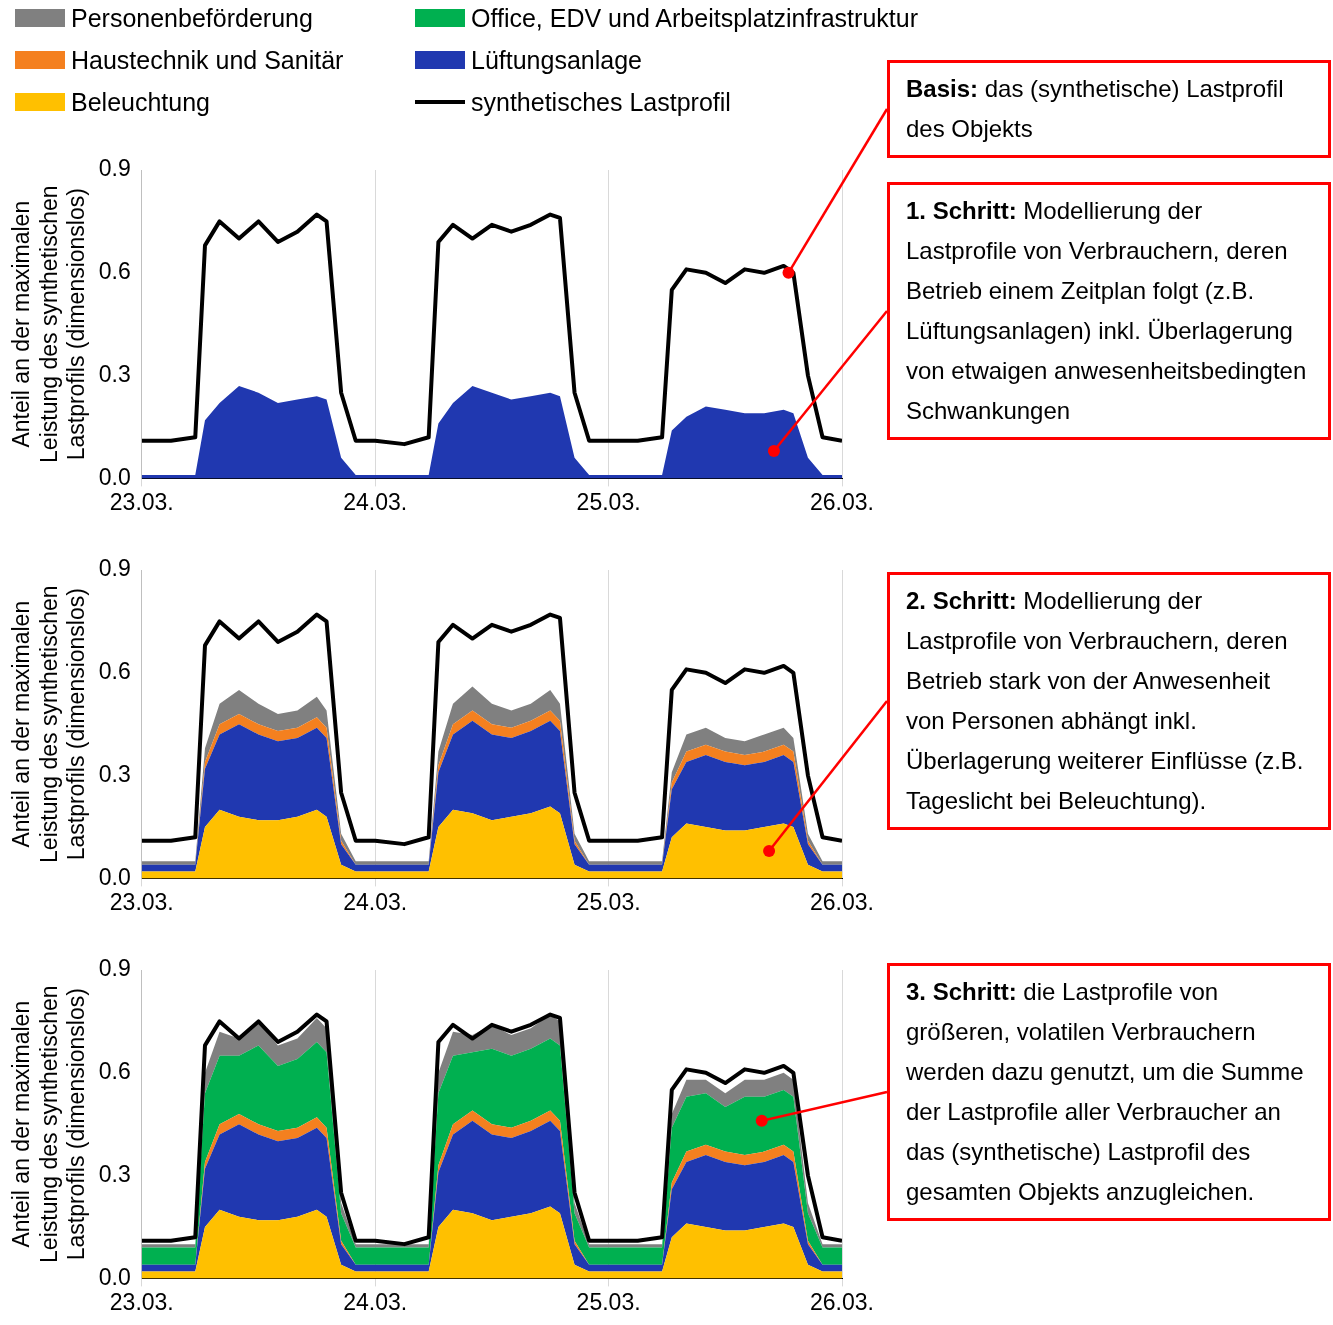 The width and height of the screenshot is (1333, 1325). What do you see at coordinates (141, 102) in the screenshot?
I see `legend-label: Beleuchtung` at bounding box center [141, 102].